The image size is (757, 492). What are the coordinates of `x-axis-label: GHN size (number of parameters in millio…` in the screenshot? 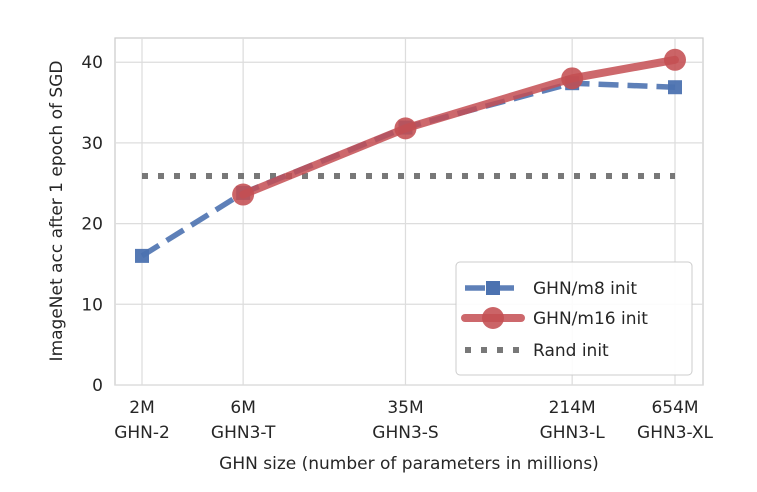 It's located at (409, 464).